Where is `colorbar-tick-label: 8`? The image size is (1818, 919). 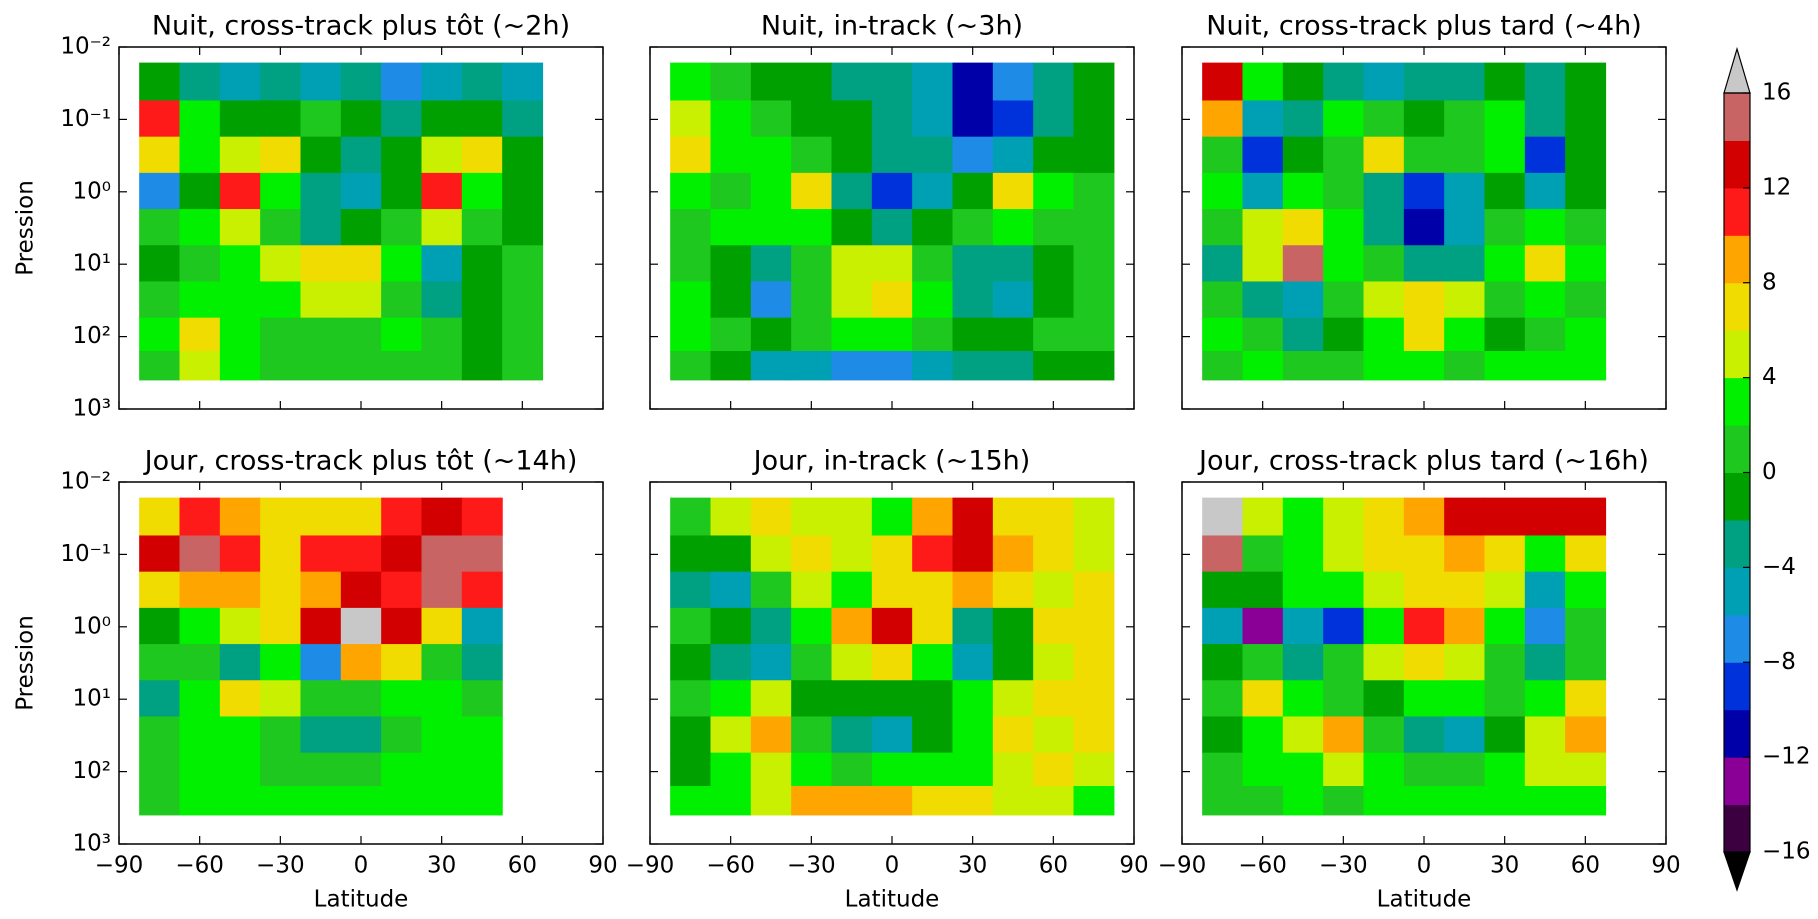
colorbar-tick-label: 8 is located at coordinates (1769, 282).